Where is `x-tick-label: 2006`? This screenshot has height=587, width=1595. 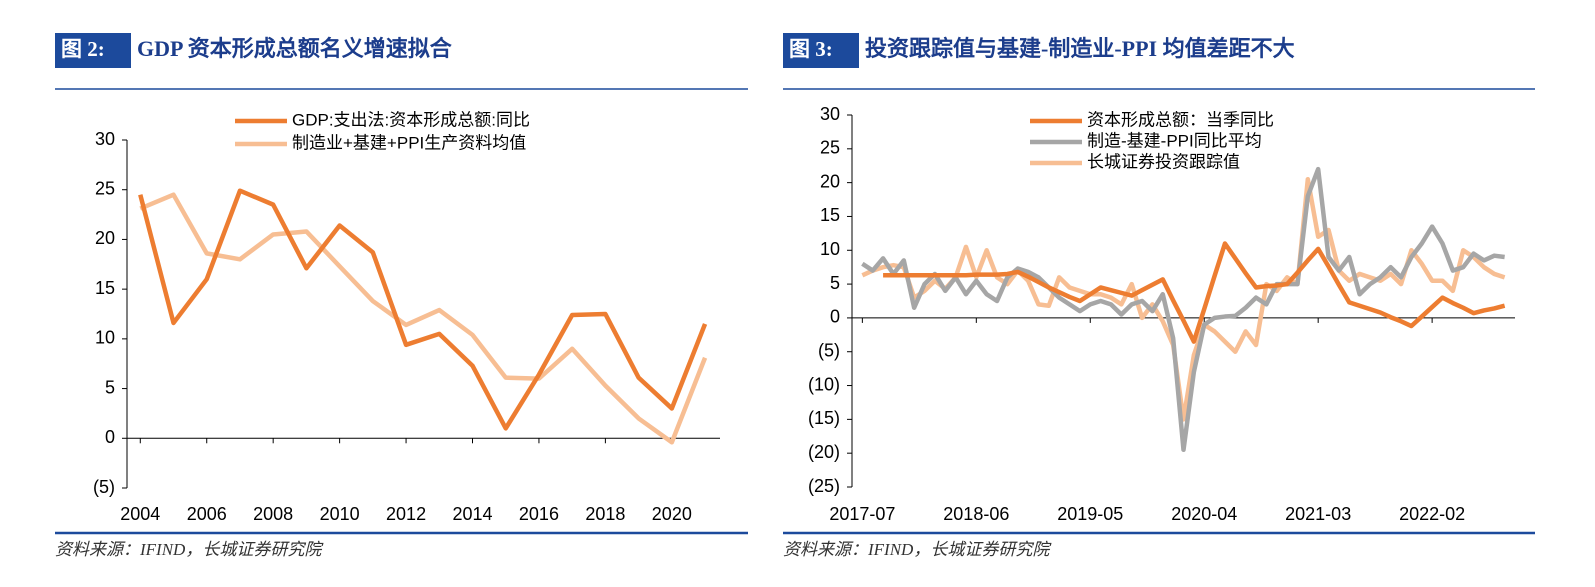
x-tick-label: 2006 is located at coordinates (207, 514).